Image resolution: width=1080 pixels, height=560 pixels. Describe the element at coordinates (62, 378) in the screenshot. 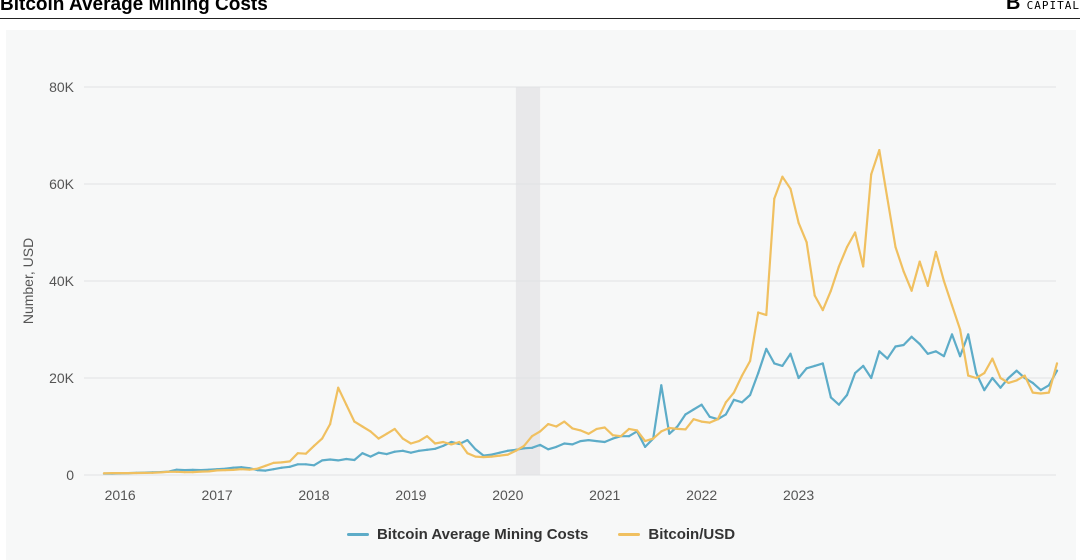

I see `y-tick-label: 20K` at that location.